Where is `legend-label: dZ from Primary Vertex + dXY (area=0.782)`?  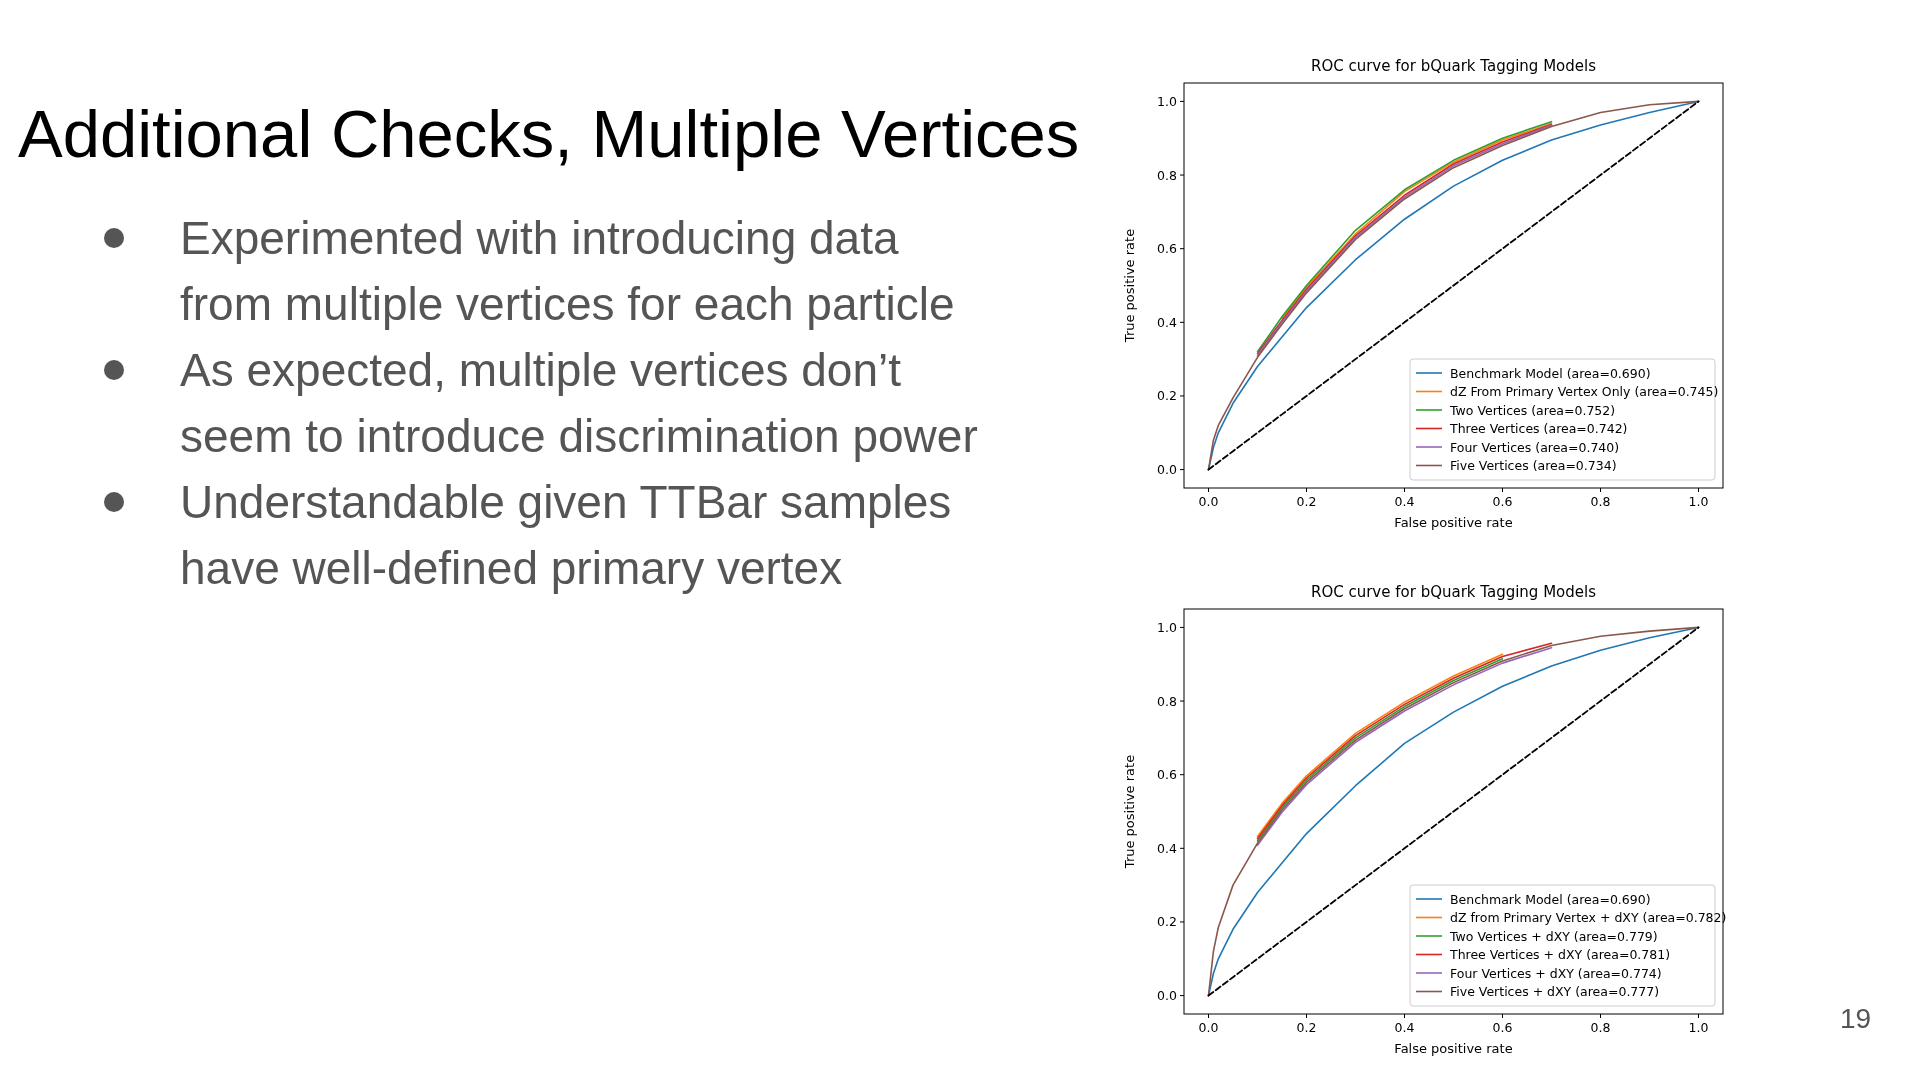
legend-label: dZ from Primary Vertex + dXY (area=0.782) is located at coordinates (1588, 917).